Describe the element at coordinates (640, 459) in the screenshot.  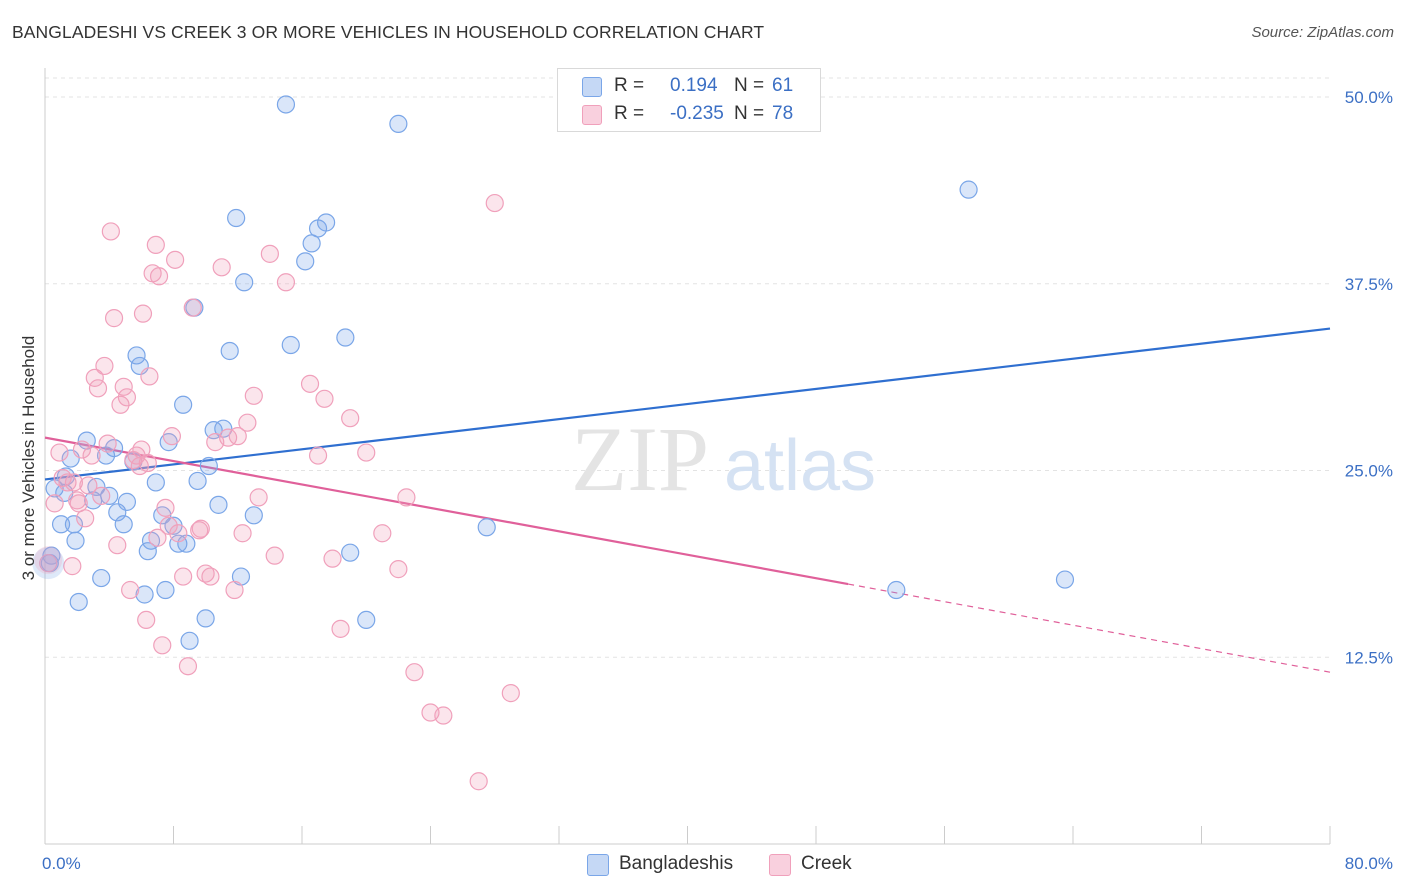
I see `watermark-zip: ZIP` at that location.